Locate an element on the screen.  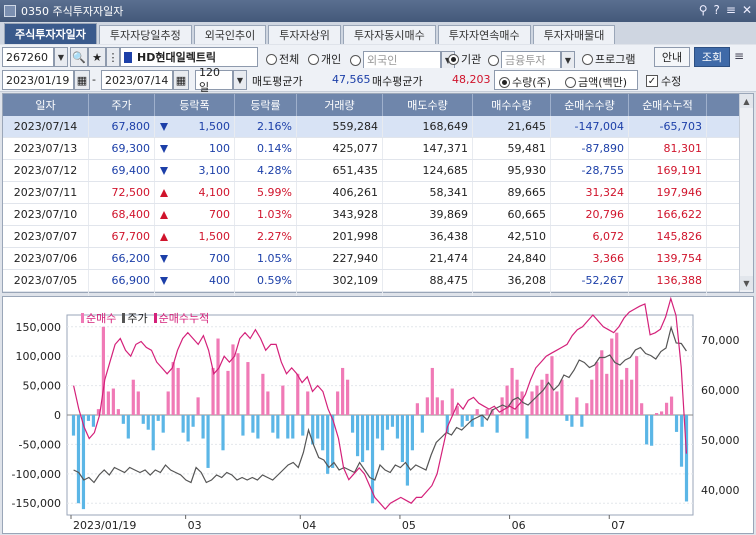
tab-investor-consec-buy: 투자자연속매수 is located at coordinates (484, 34).